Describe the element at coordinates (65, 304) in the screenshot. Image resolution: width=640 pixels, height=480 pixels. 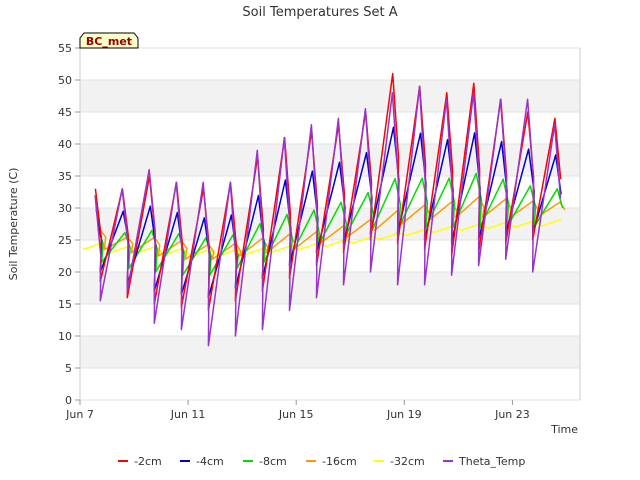
I see `y-tick-label: 15` at that location.